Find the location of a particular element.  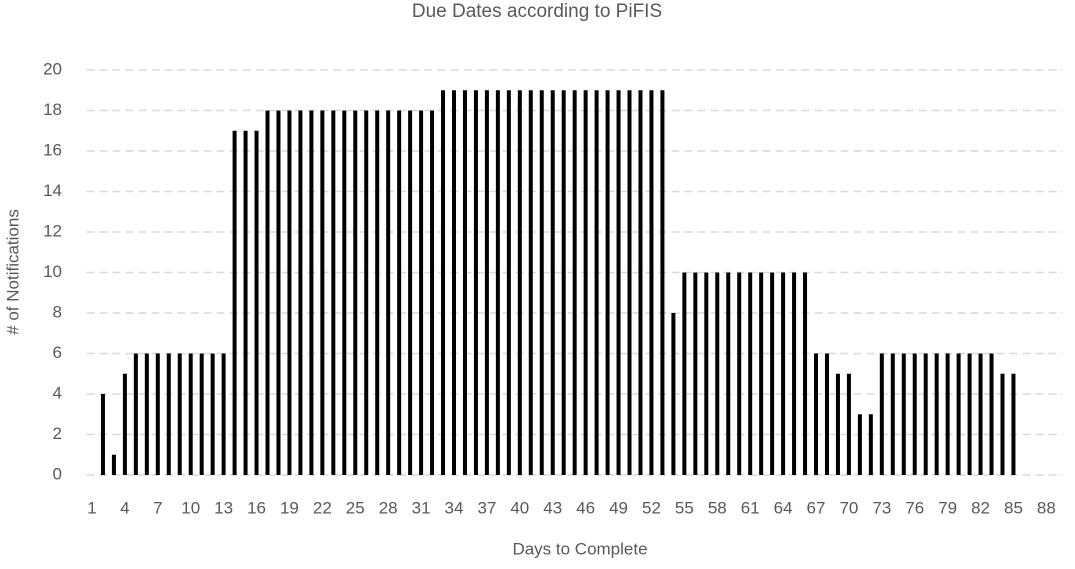

x-tick-label: 40 is located at coordinates (519, 507).